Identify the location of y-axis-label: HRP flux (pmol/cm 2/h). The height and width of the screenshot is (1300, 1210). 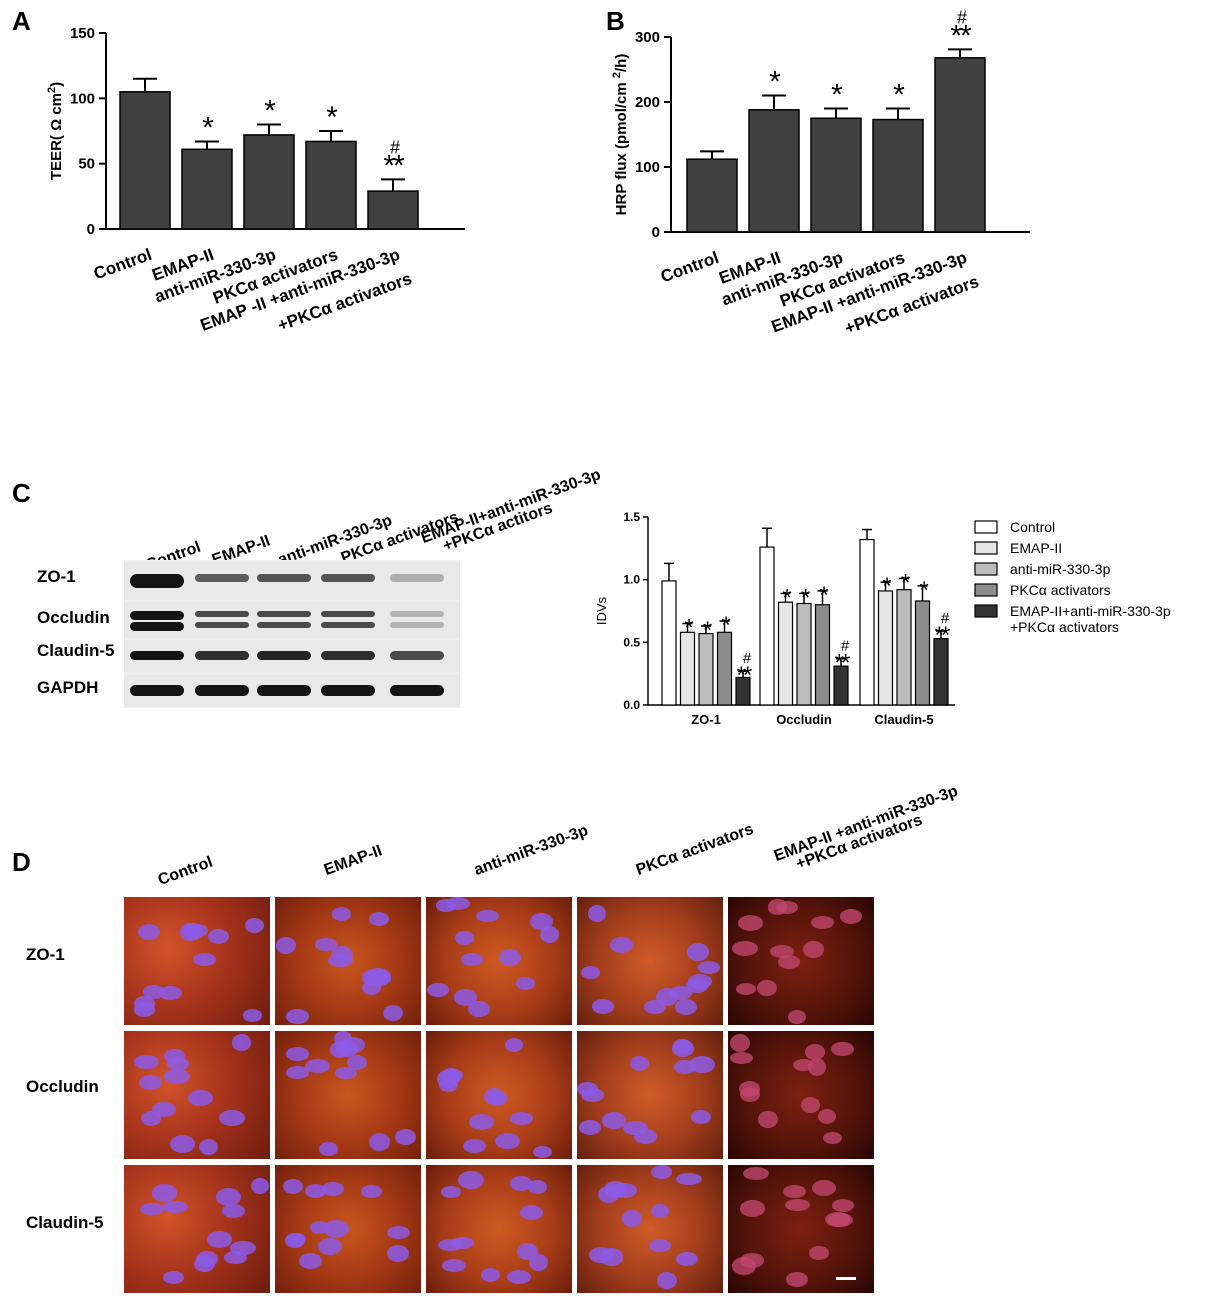
(620, 135).